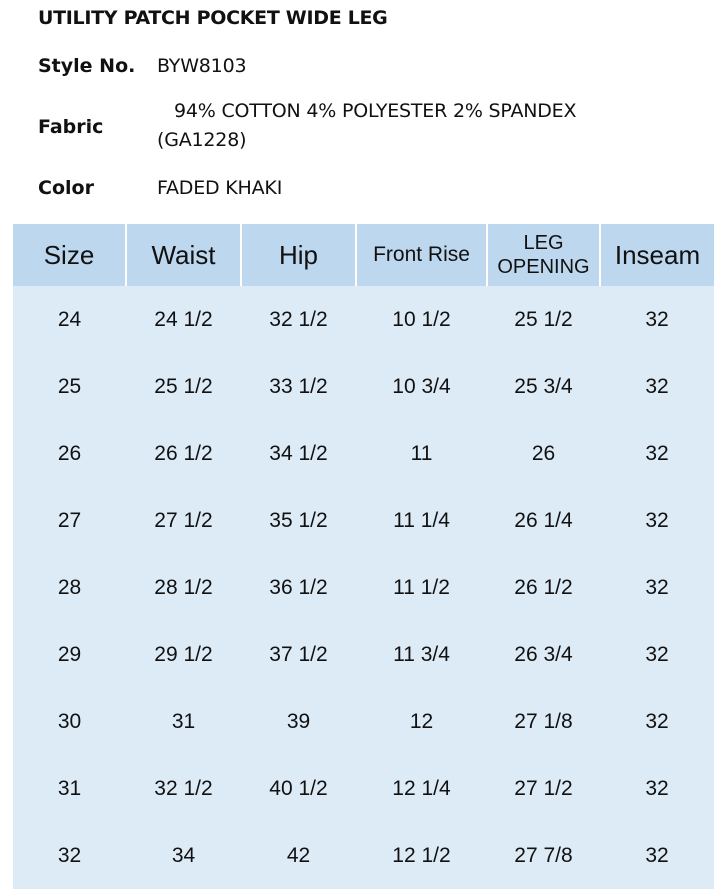 The width and height of the screenshot is (728, 892). Describe the element at coordinates (183, 654) in the screenshot. I see `table-cell: 29 1/2` at that location.